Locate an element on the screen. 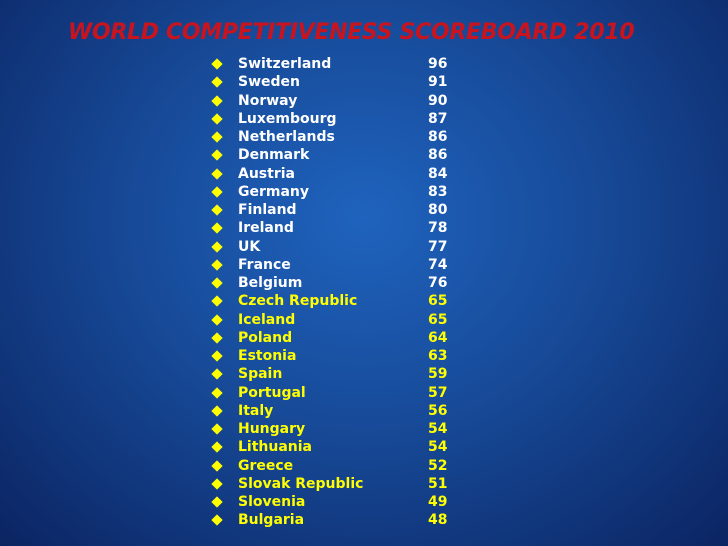  country-name: Slovak Republic is located at coordinates (301, 483).